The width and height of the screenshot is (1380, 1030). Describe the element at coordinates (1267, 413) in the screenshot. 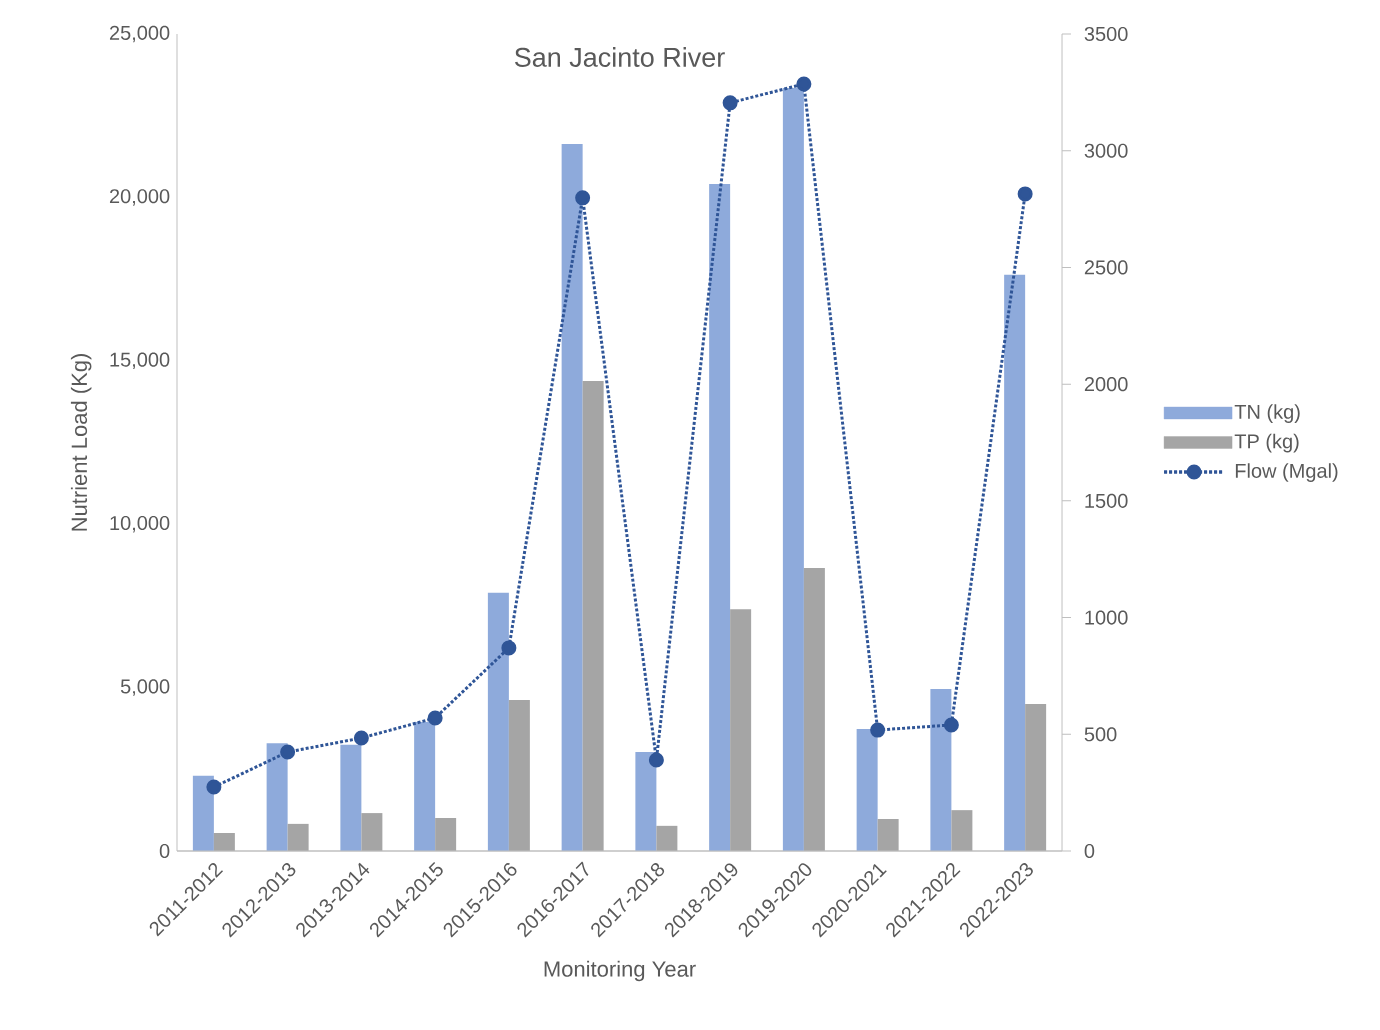

I see `legend-label: TN (kg)` at that location.